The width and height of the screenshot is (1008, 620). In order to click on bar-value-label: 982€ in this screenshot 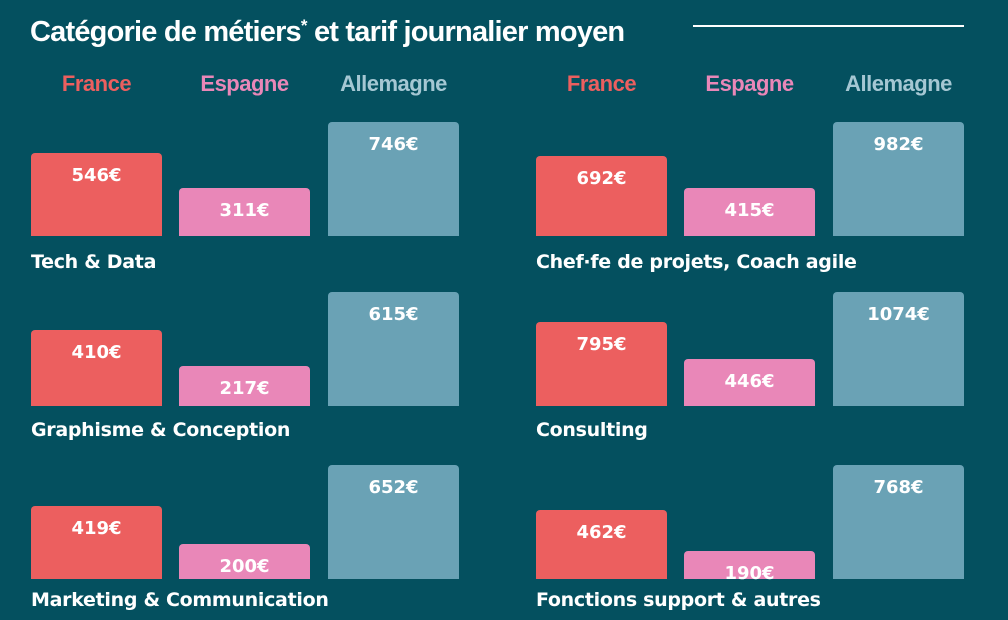, I will do `click(898, 144)`.